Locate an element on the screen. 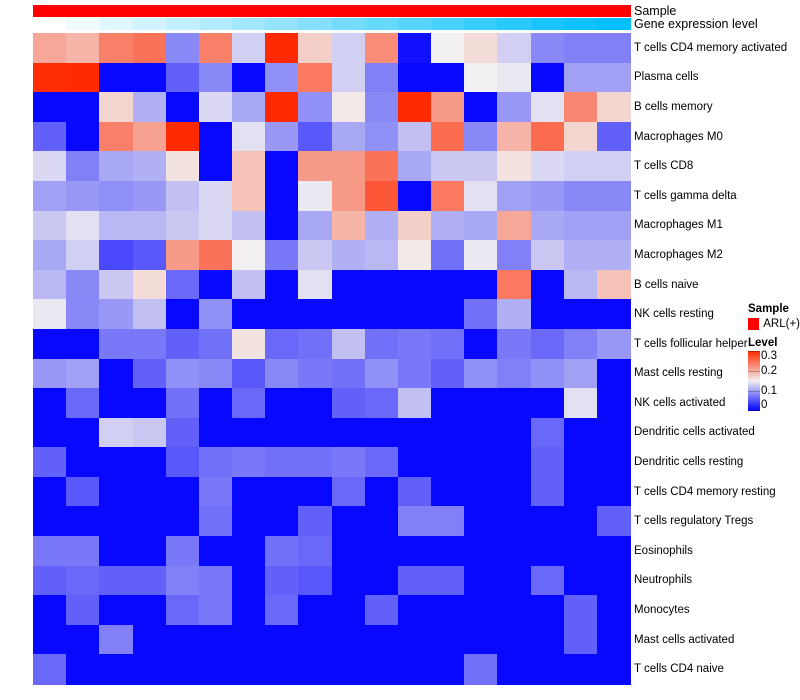  row-label: B cells memory is located at coordinates (673, 106).